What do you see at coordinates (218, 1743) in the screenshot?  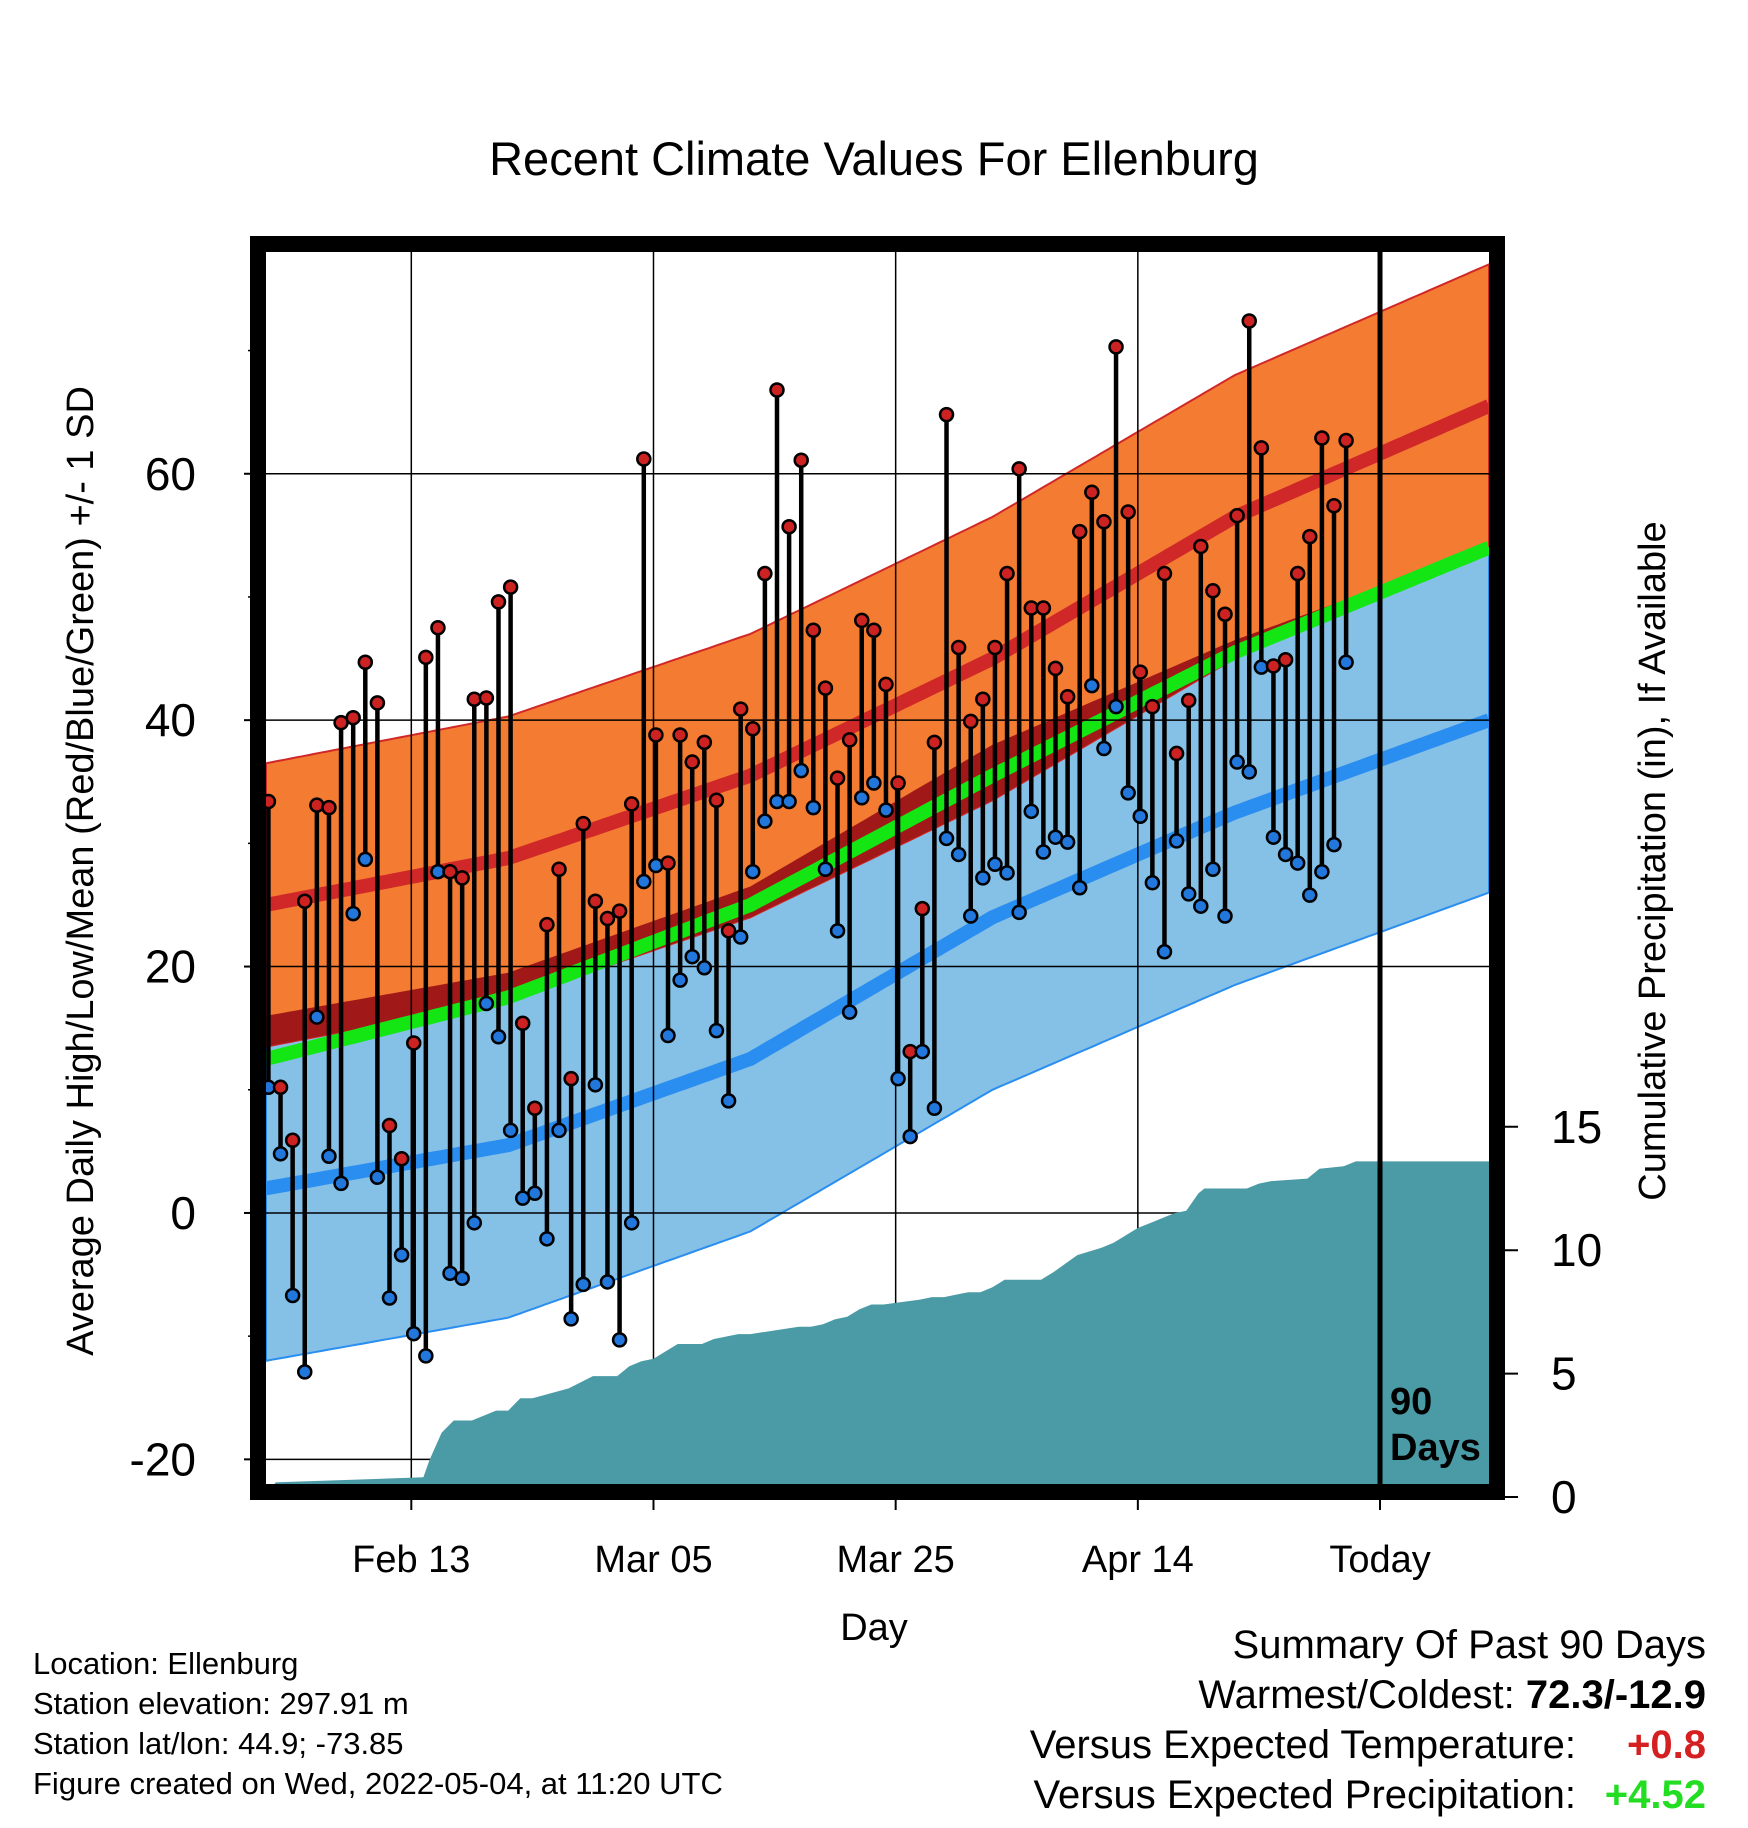 I see `latlon-text: Station lat/lon: 44.9; -73.85` at bounding box center [218, 1743].